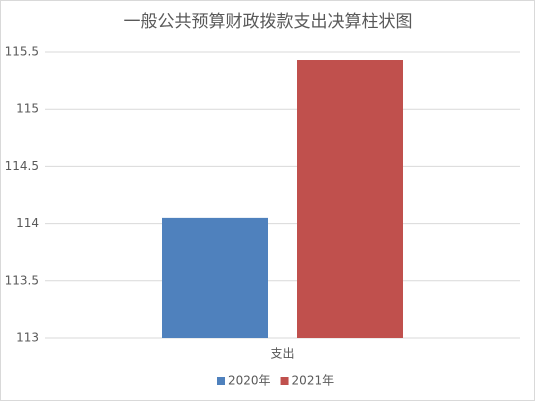 The image size is (535, 401). What do you see at coordinates (249, 381) in the screenshot?
I see `legend-label: 2020年` at bounding box center [249, 381].